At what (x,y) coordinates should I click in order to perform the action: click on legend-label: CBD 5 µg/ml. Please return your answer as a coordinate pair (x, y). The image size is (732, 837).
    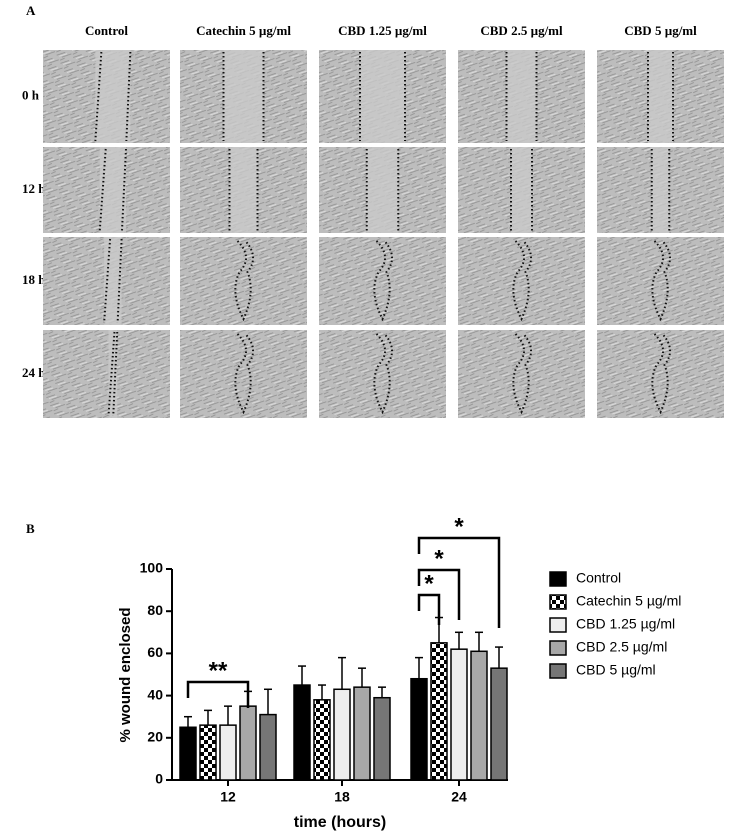
    Looking at the image, I should click on (616, 670).